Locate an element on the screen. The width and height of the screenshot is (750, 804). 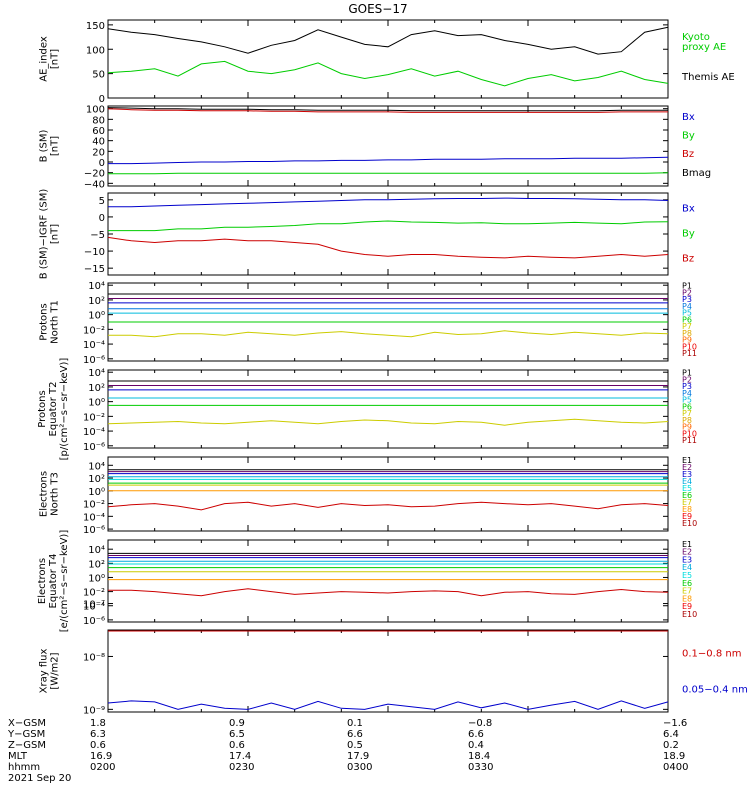
panel-bigrf: −15 −10 −5 0 5 B (SM)−IGRF (SM) [nT] Bx By Bz is located at coordinates (367, 234).